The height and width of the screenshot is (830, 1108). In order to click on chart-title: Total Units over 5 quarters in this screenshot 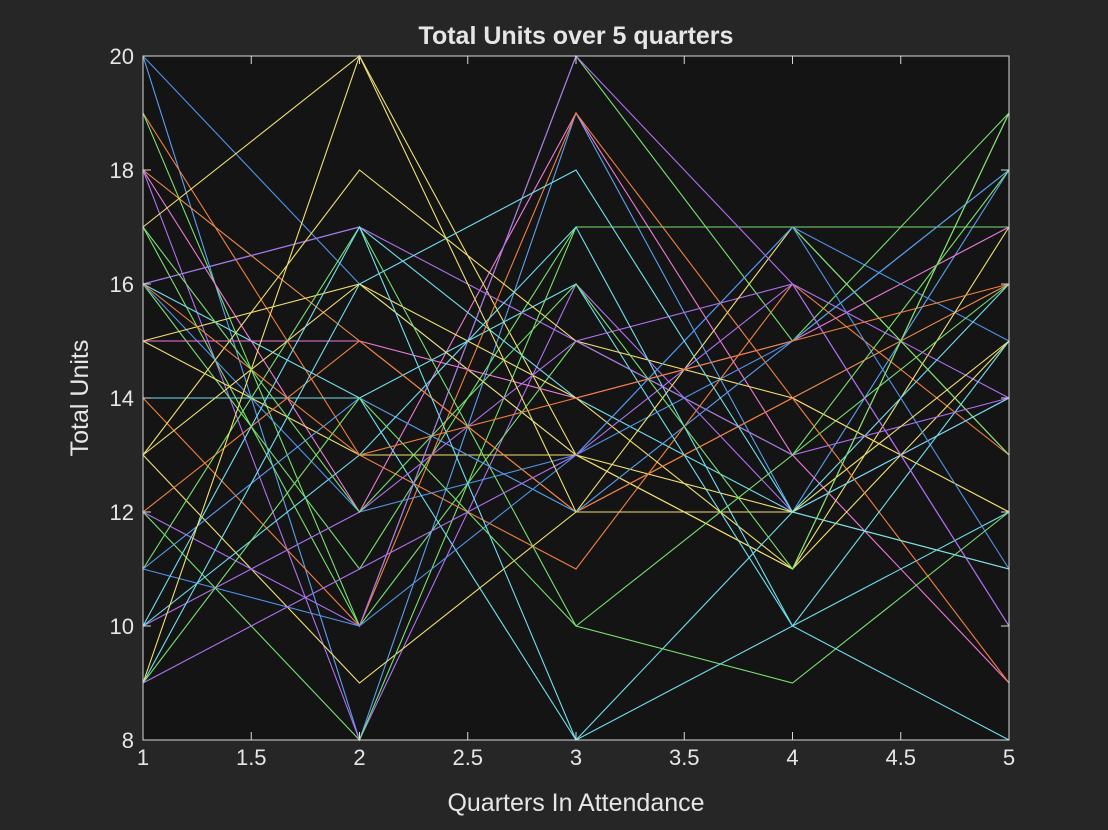, I will do `click(576, 36)`.